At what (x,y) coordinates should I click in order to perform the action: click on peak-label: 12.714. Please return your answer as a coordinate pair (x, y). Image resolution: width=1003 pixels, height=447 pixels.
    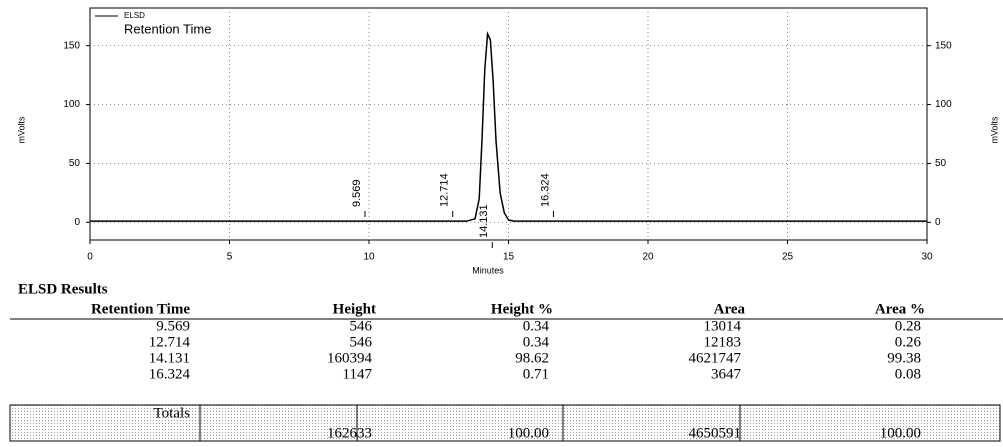
    Looking at the image, I should click on (445, 190).